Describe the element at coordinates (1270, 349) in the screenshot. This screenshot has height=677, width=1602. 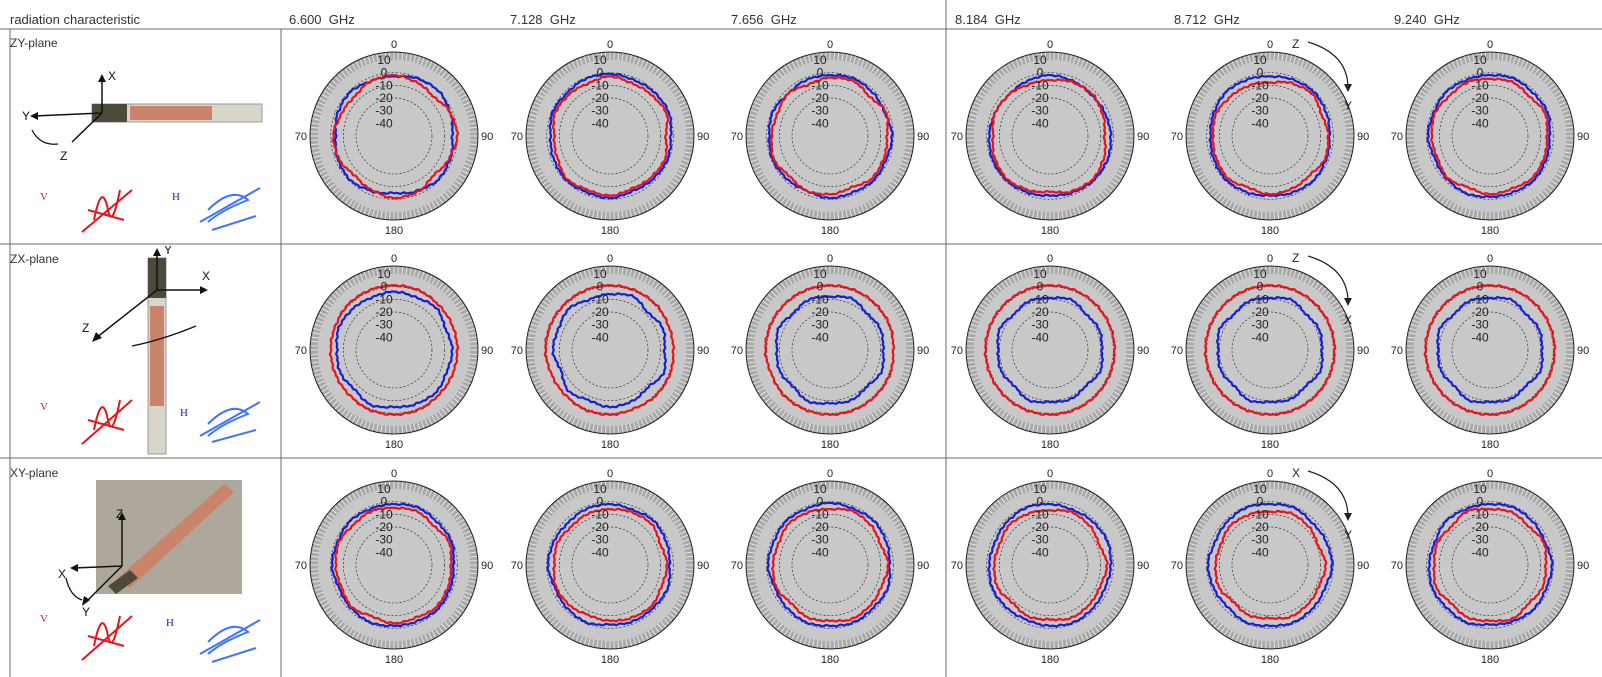
I see `trace-h` at that location.